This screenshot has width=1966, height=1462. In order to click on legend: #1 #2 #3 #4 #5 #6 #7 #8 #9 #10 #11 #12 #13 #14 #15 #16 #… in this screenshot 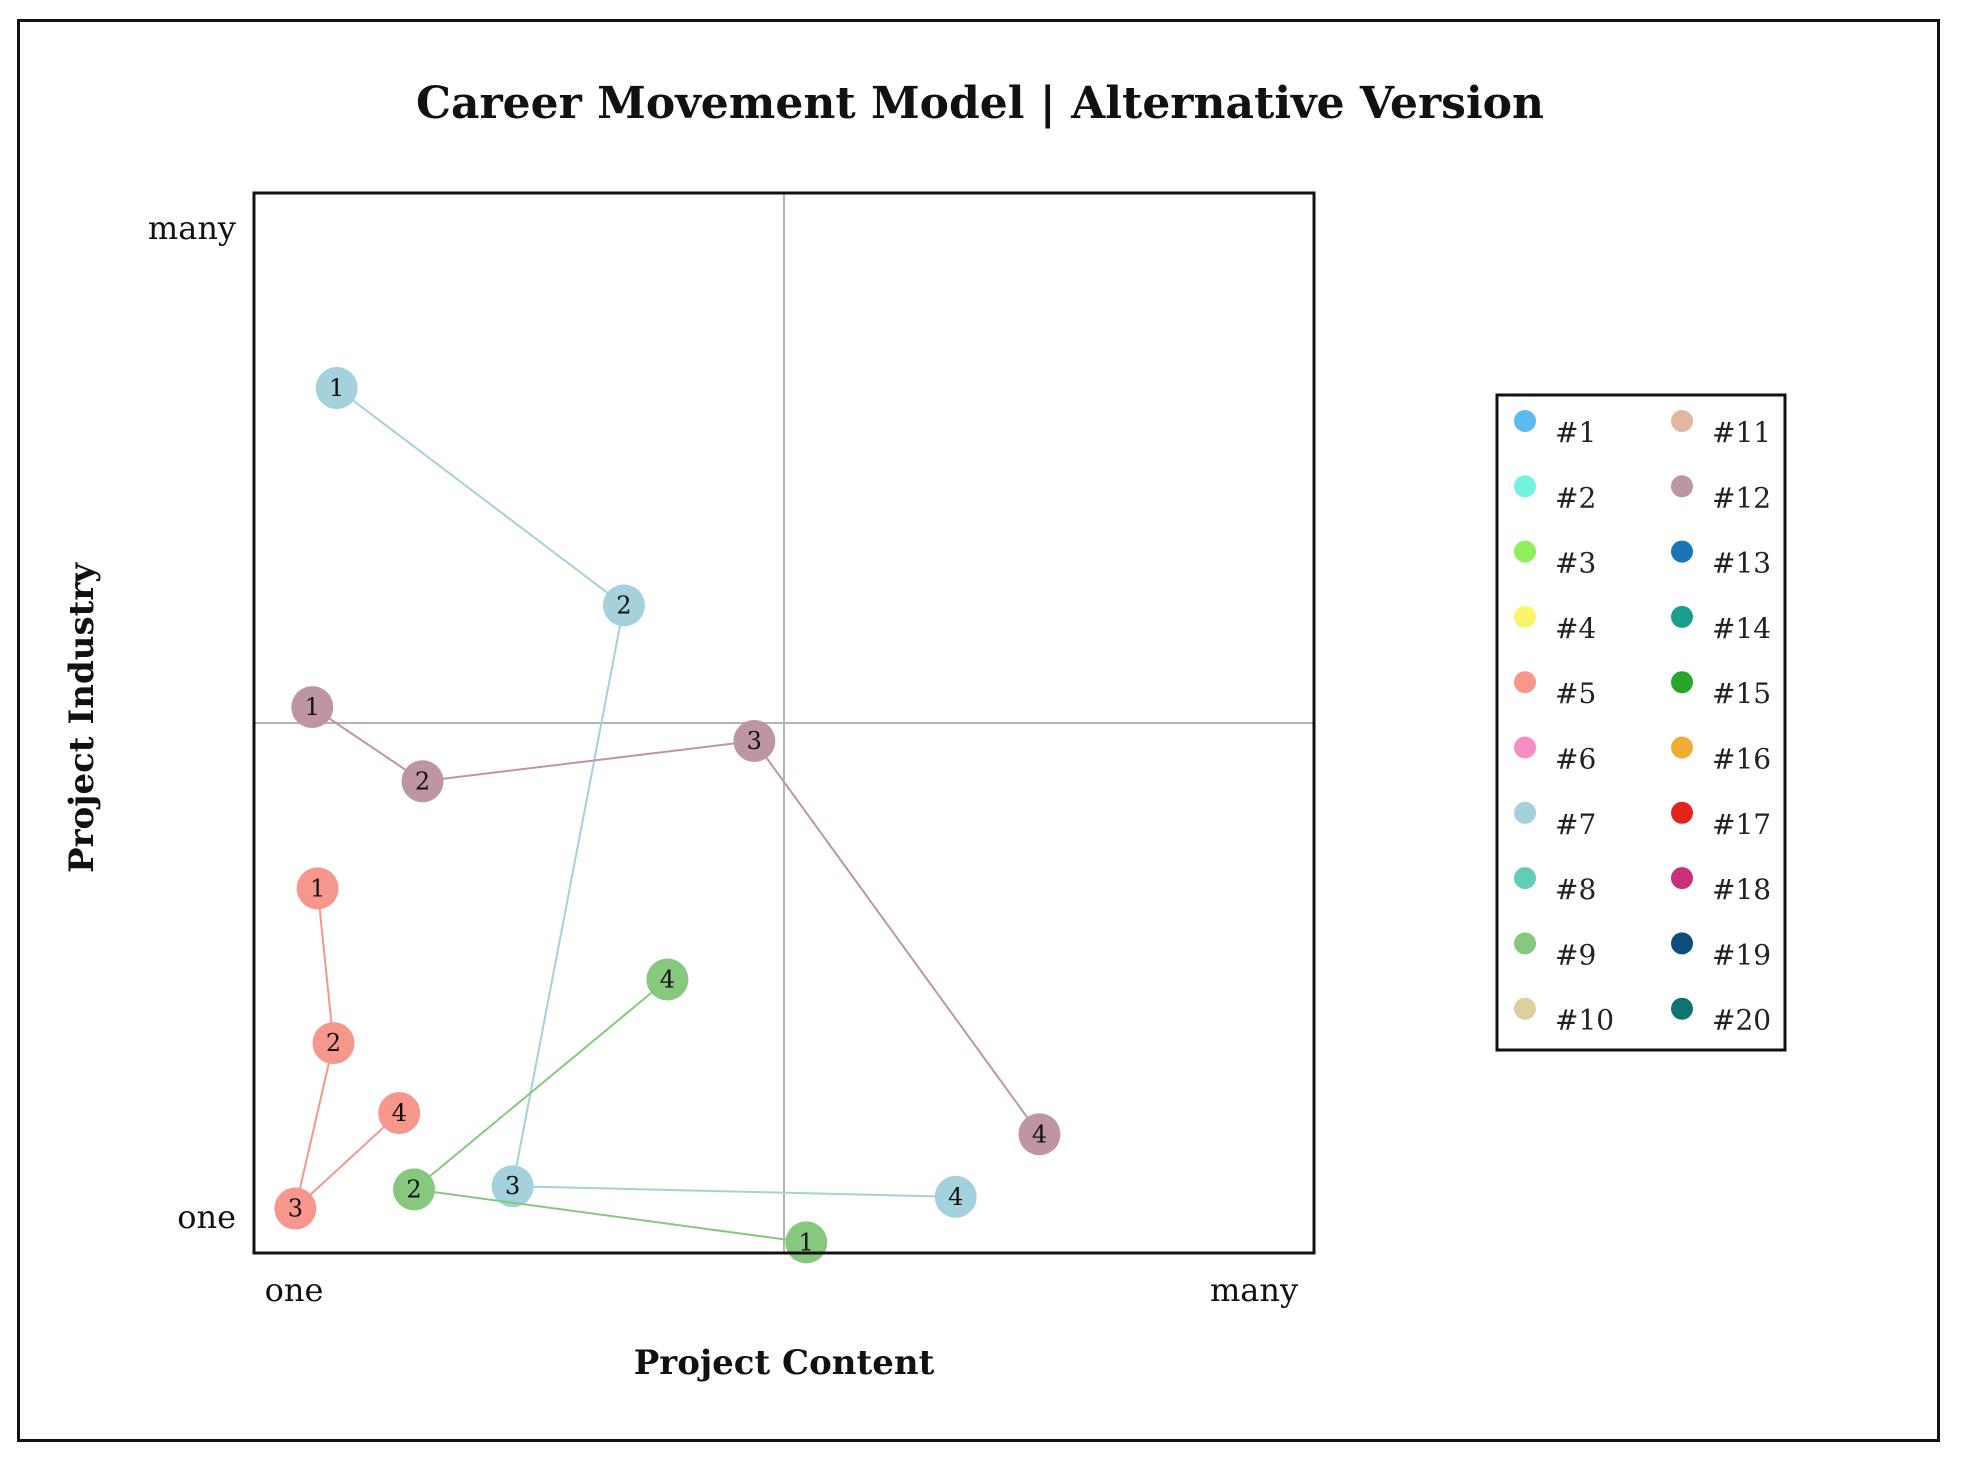, I will do `click(1641, 722)`.